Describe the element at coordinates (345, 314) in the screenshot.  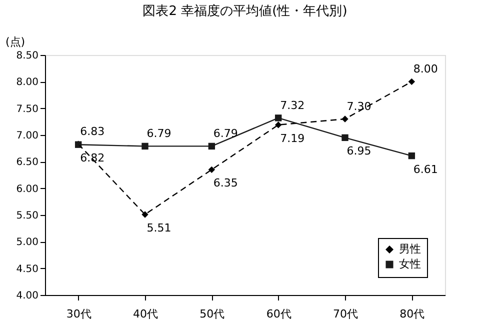
I see `x-tick-label: 70代` at that location.